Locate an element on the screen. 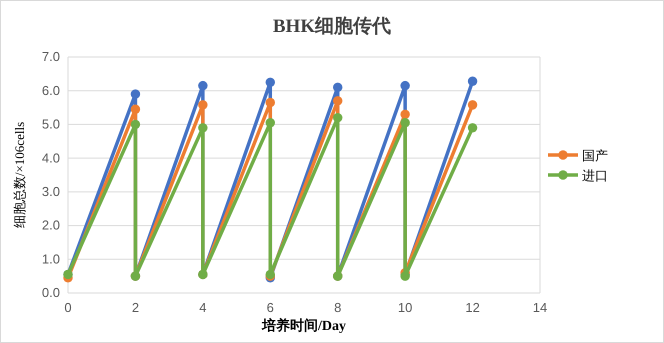 Image resolution: width=664 pixels, height=343 pixels. y-axis-title: 细胞总数/×106cells is located at coordinates (19, 175).